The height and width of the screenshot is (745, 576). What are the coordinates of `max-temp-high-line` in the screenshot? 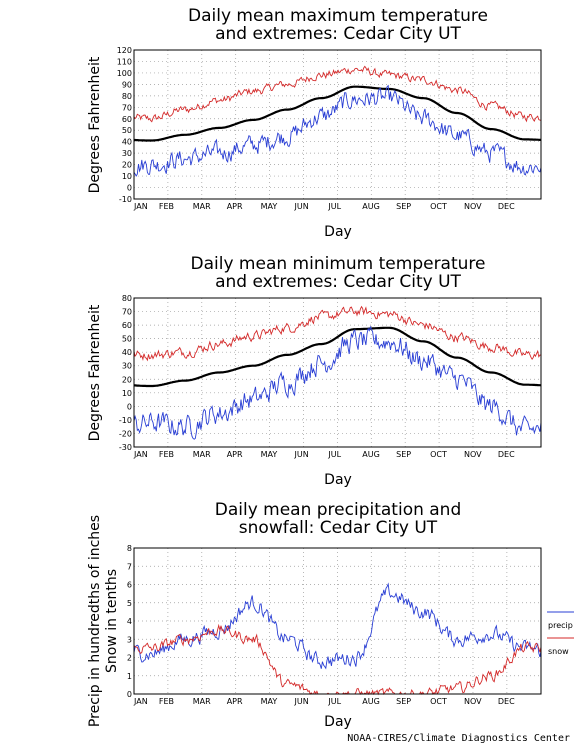 It's located at (337, 94).